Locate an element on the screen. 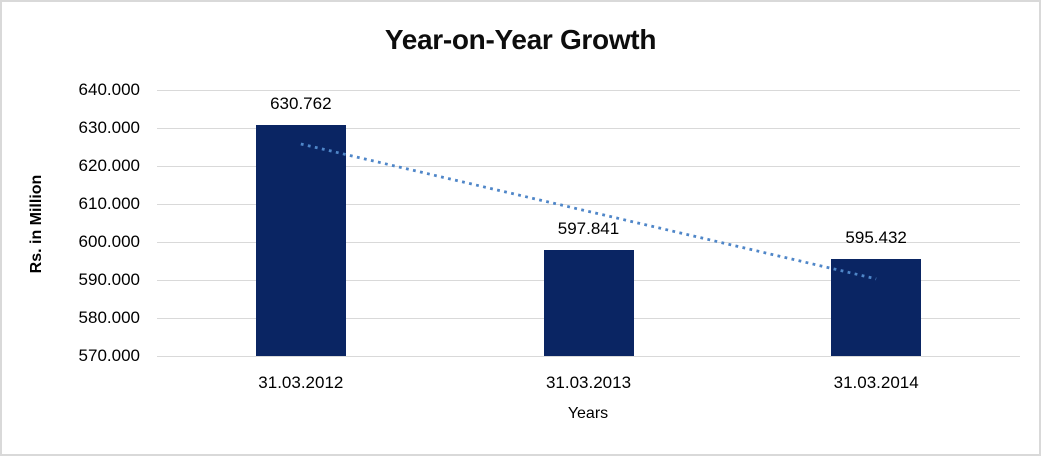 The height and width of the screenshot is (456, 1041). bar-value-label: 595.432 is located at coordinates (876, 238).